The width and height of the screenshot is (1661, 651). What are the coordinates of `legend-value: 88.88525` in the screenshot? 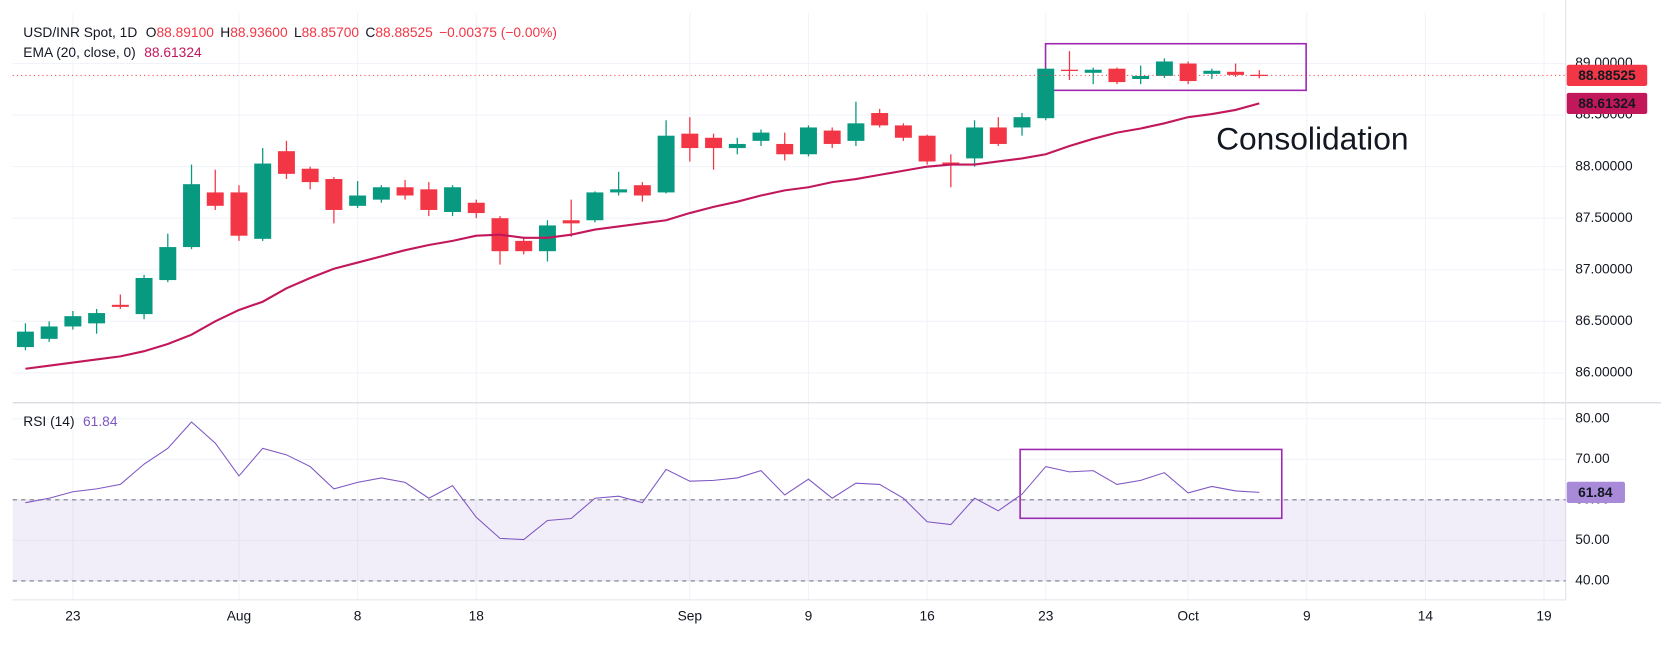 It's located at (404, 32).